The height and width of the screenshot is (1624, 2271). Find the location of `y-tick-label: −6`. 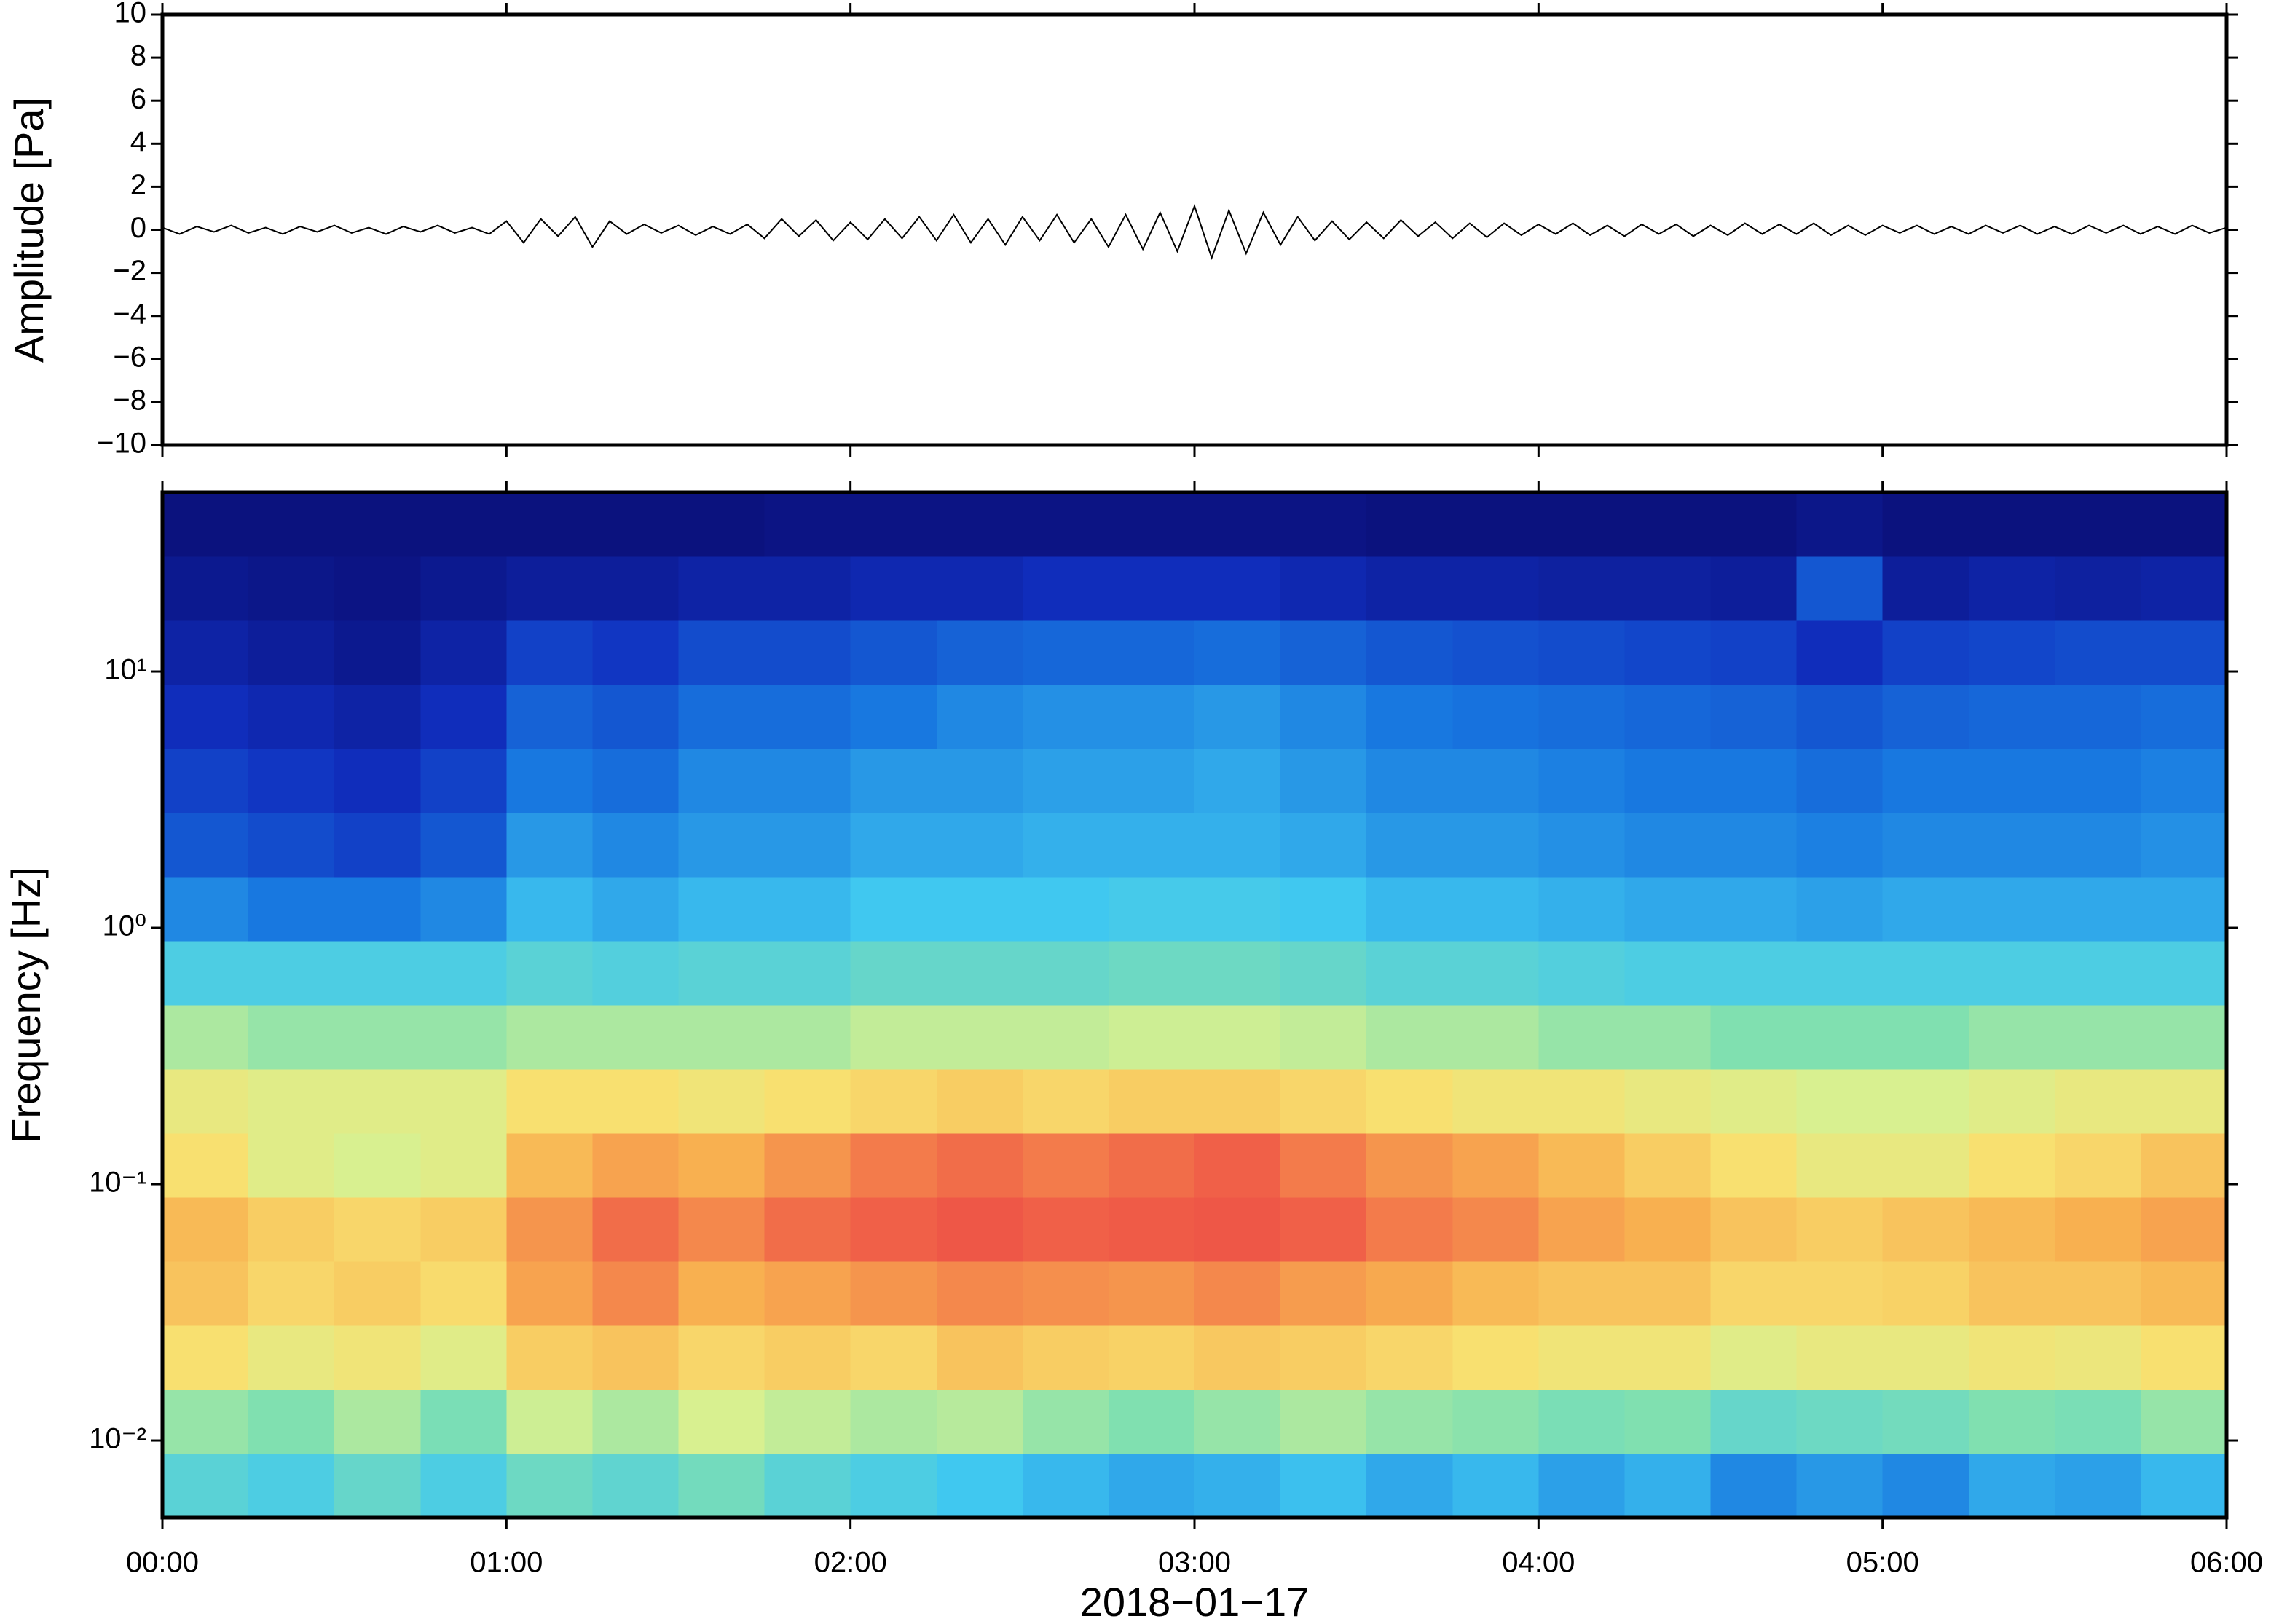

y-tick-label: −6 is located at coordinates (129, 357).